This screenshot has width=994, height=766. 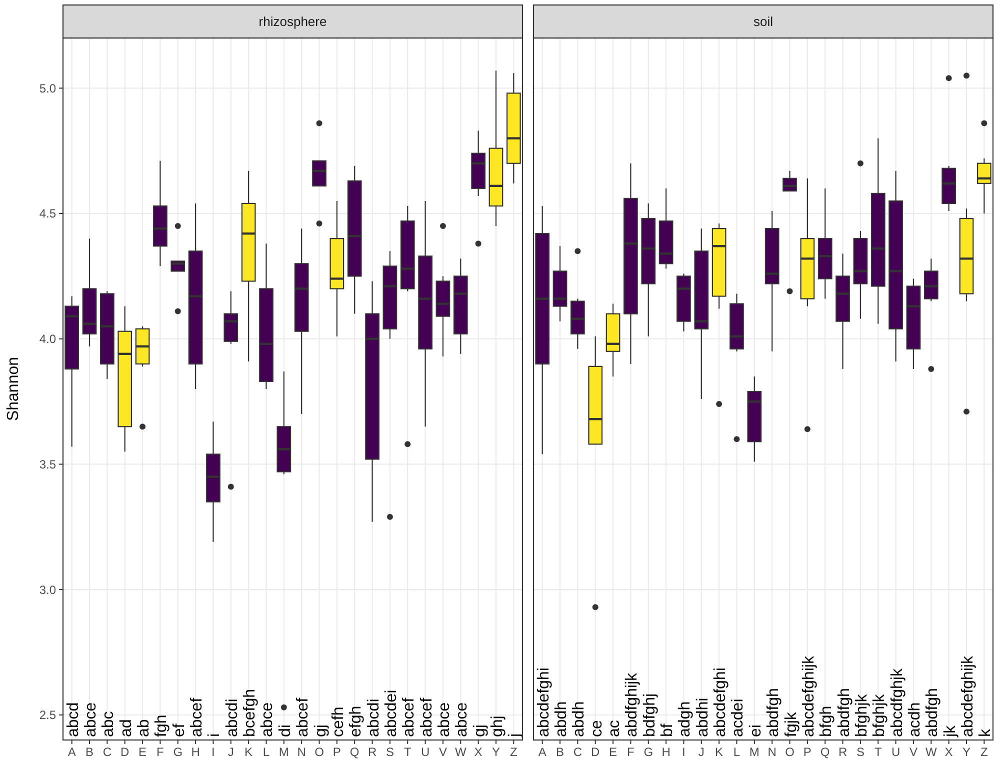 I want to click on x-tick-label: T, so click(x=878, y=752).